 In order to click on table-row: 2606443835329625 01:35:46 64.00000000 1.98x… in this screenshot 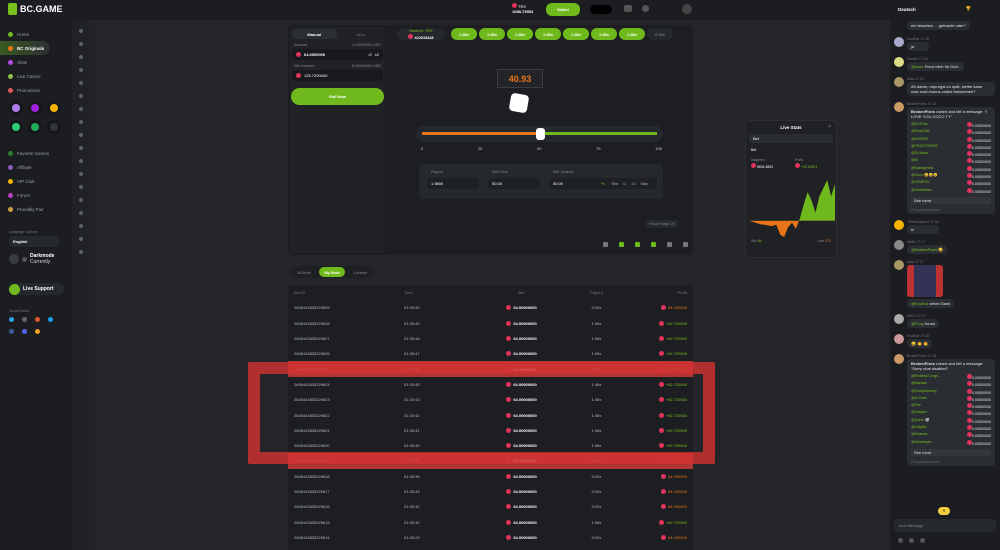, I will do `click(490, 369)`.